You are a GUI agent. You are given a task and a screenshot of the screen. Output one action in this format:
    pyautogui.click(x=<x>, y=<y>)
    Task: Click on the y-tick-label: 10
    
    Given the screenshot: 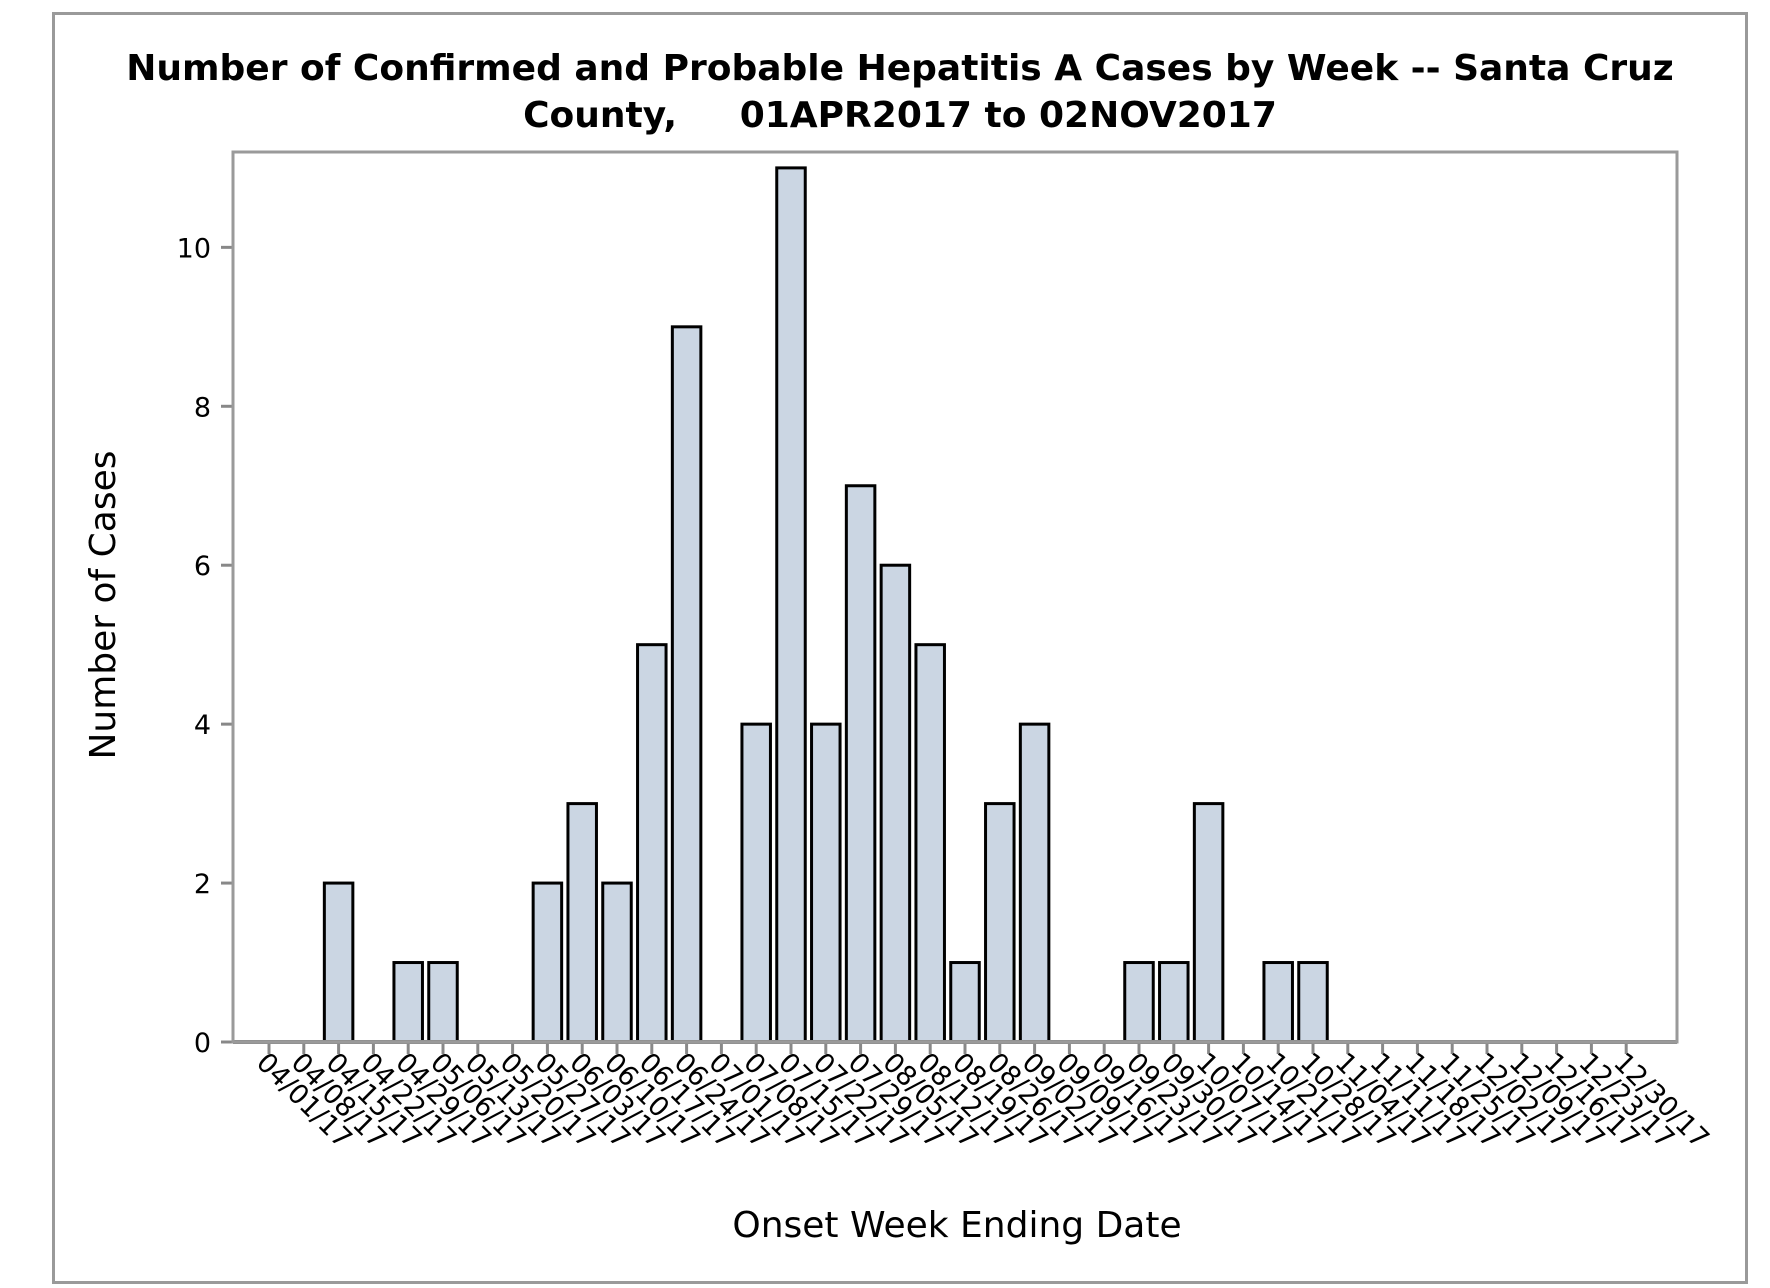 What is the action you would take?
    pyautogui.click(x=194, y=248)
    